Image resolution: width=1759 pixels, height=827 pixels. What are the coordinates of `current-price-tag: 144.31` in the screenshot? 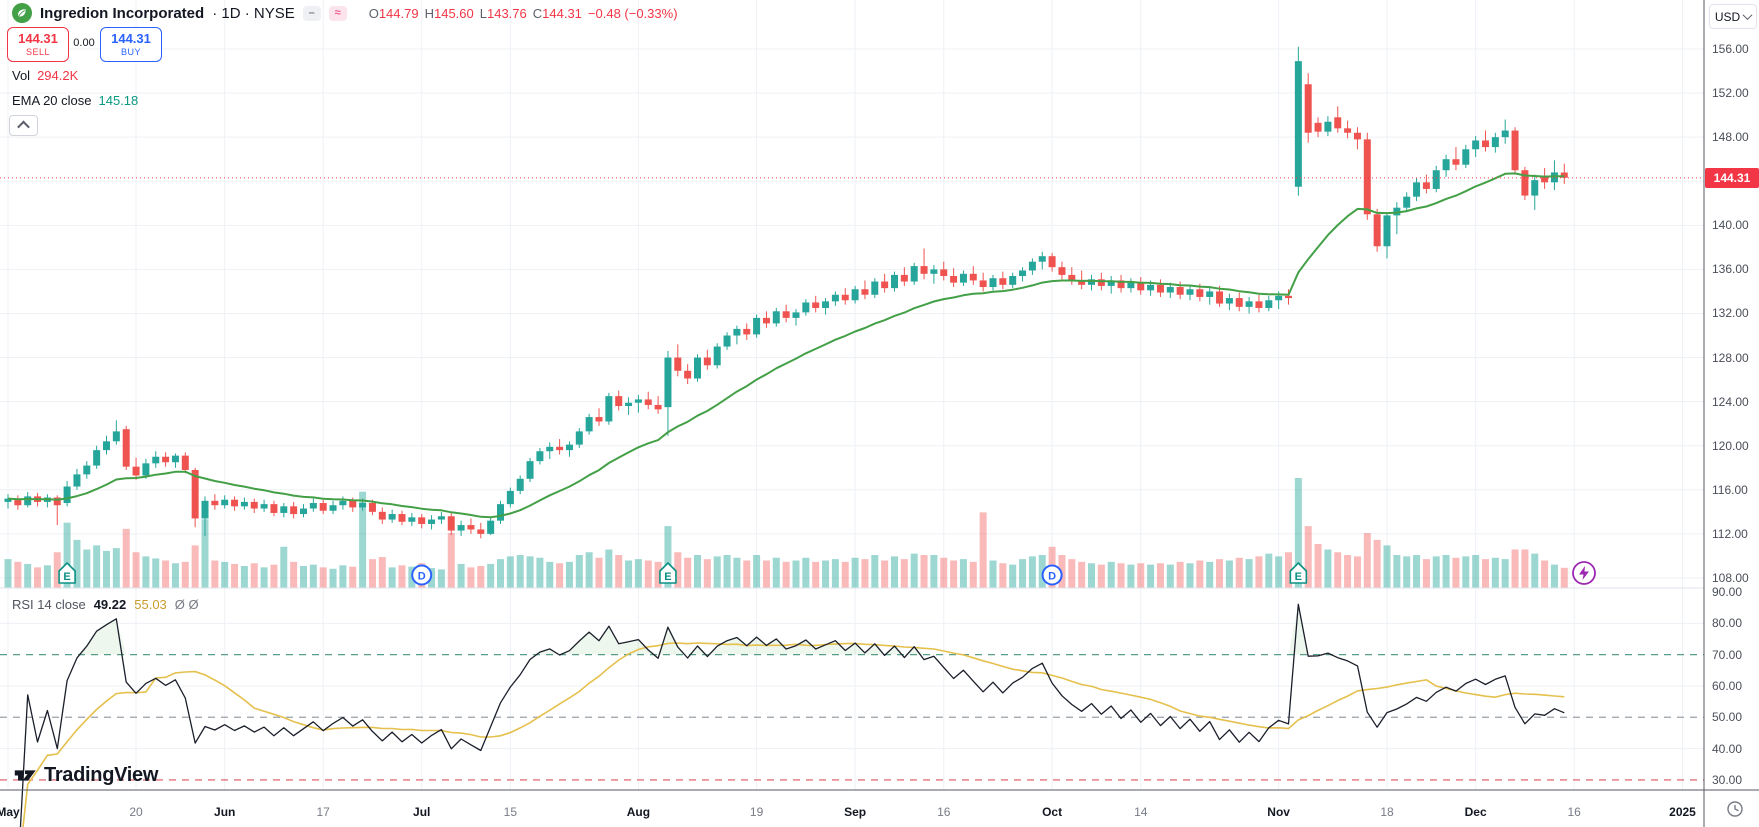 It's located at (1732, 178).